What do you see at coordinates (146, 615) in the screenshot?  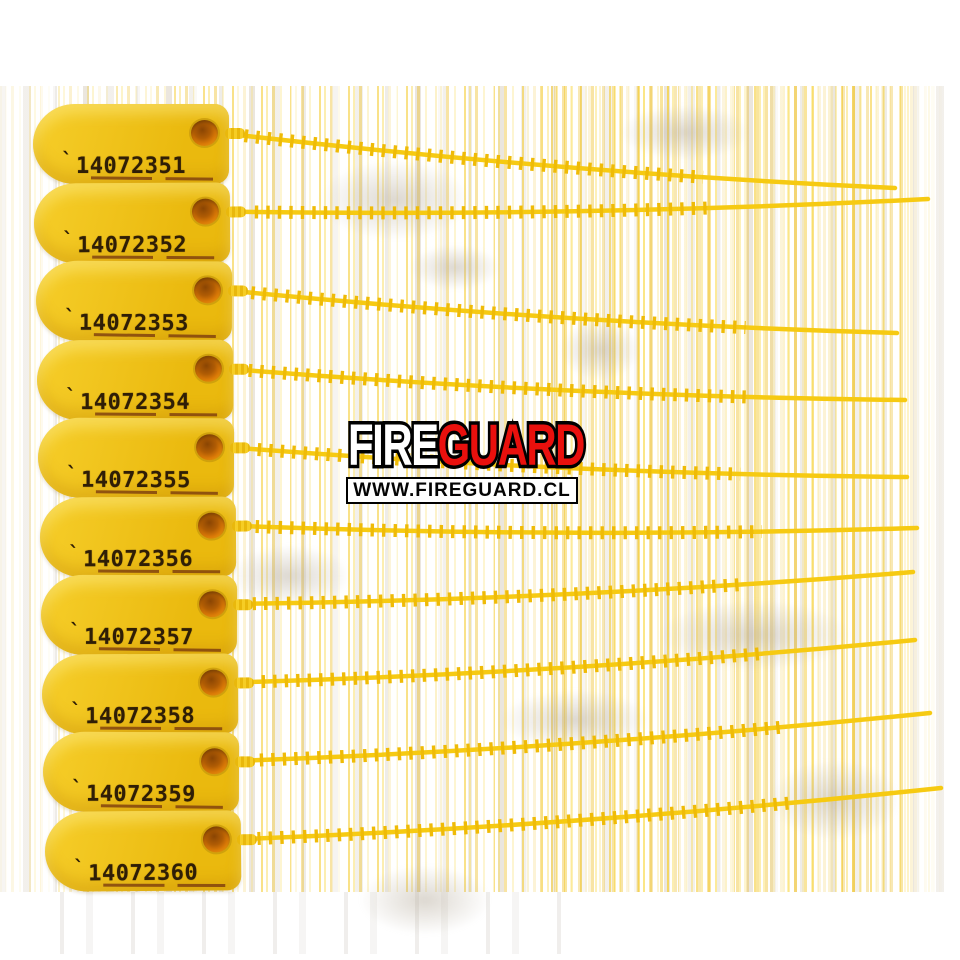 I see `seal-tag: ` 14072357` at bounding box center [146, 615].